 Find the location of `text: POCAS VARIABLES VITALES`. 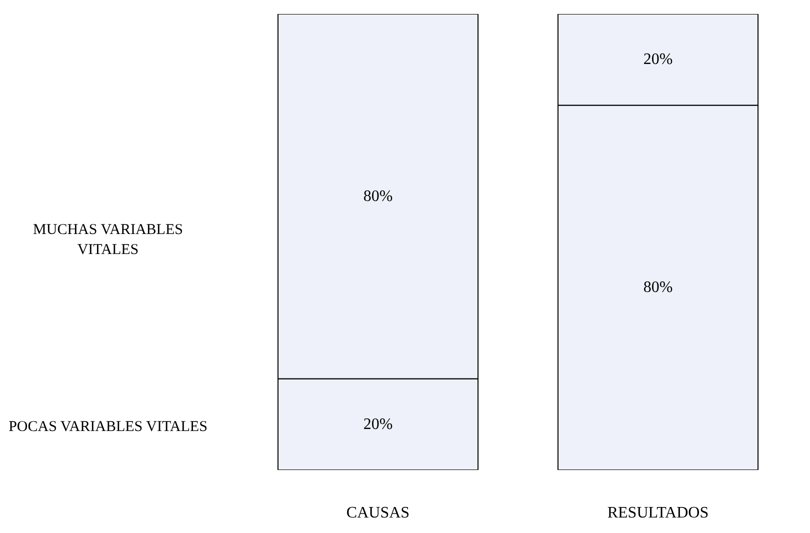

text: POCAS VARIABLES VITALES is located at coordinates (108, 427).